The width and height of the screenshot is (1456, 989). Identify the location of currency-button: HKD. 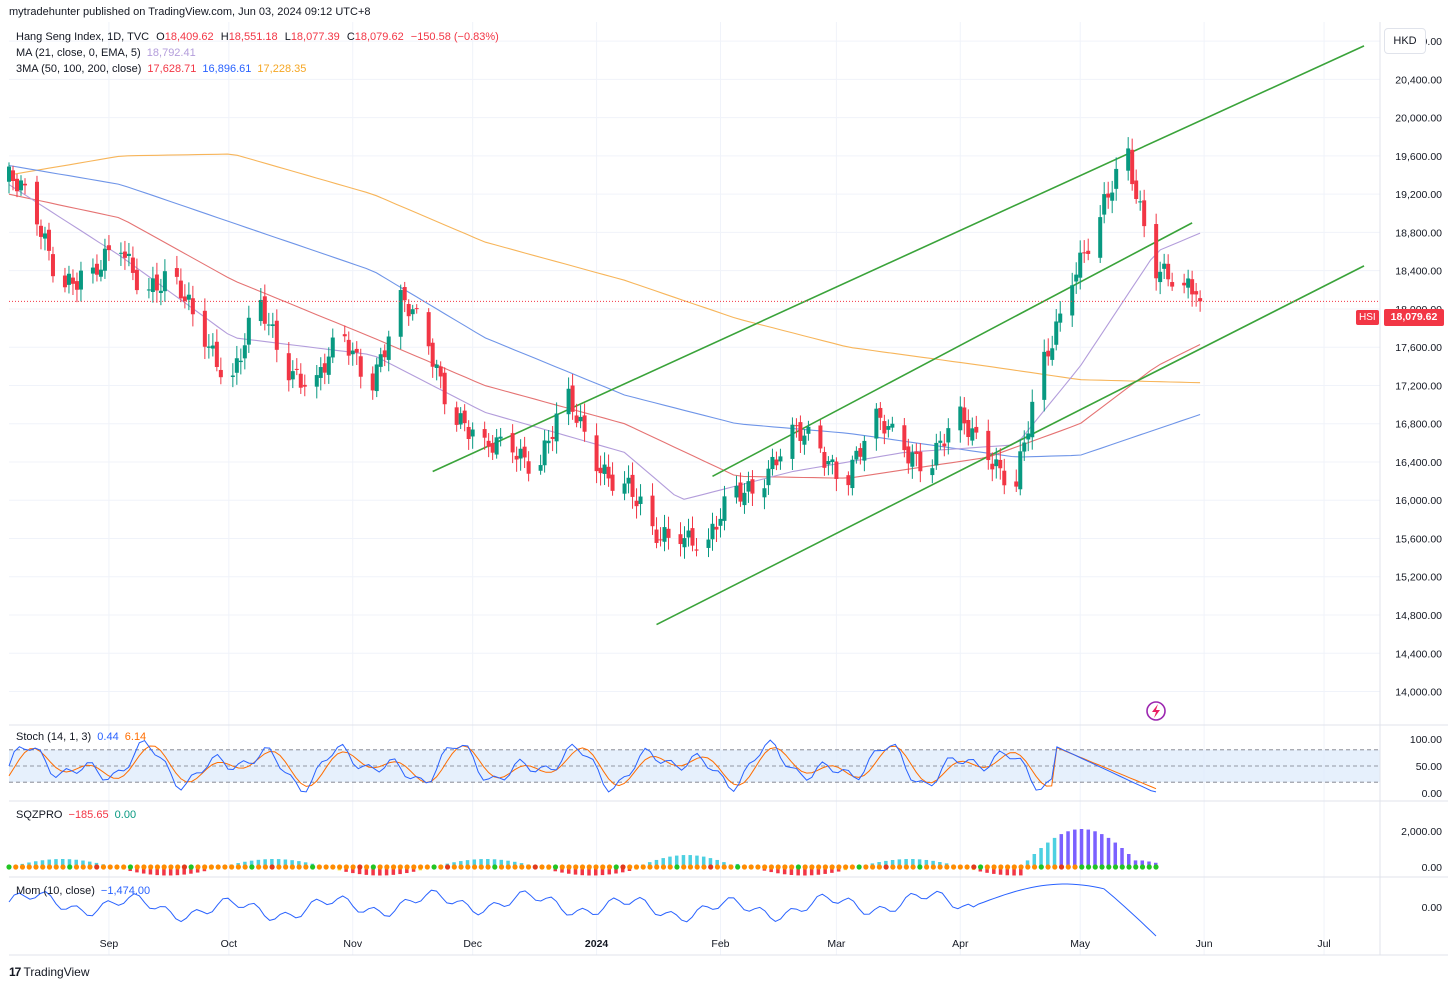
(1405, 41).